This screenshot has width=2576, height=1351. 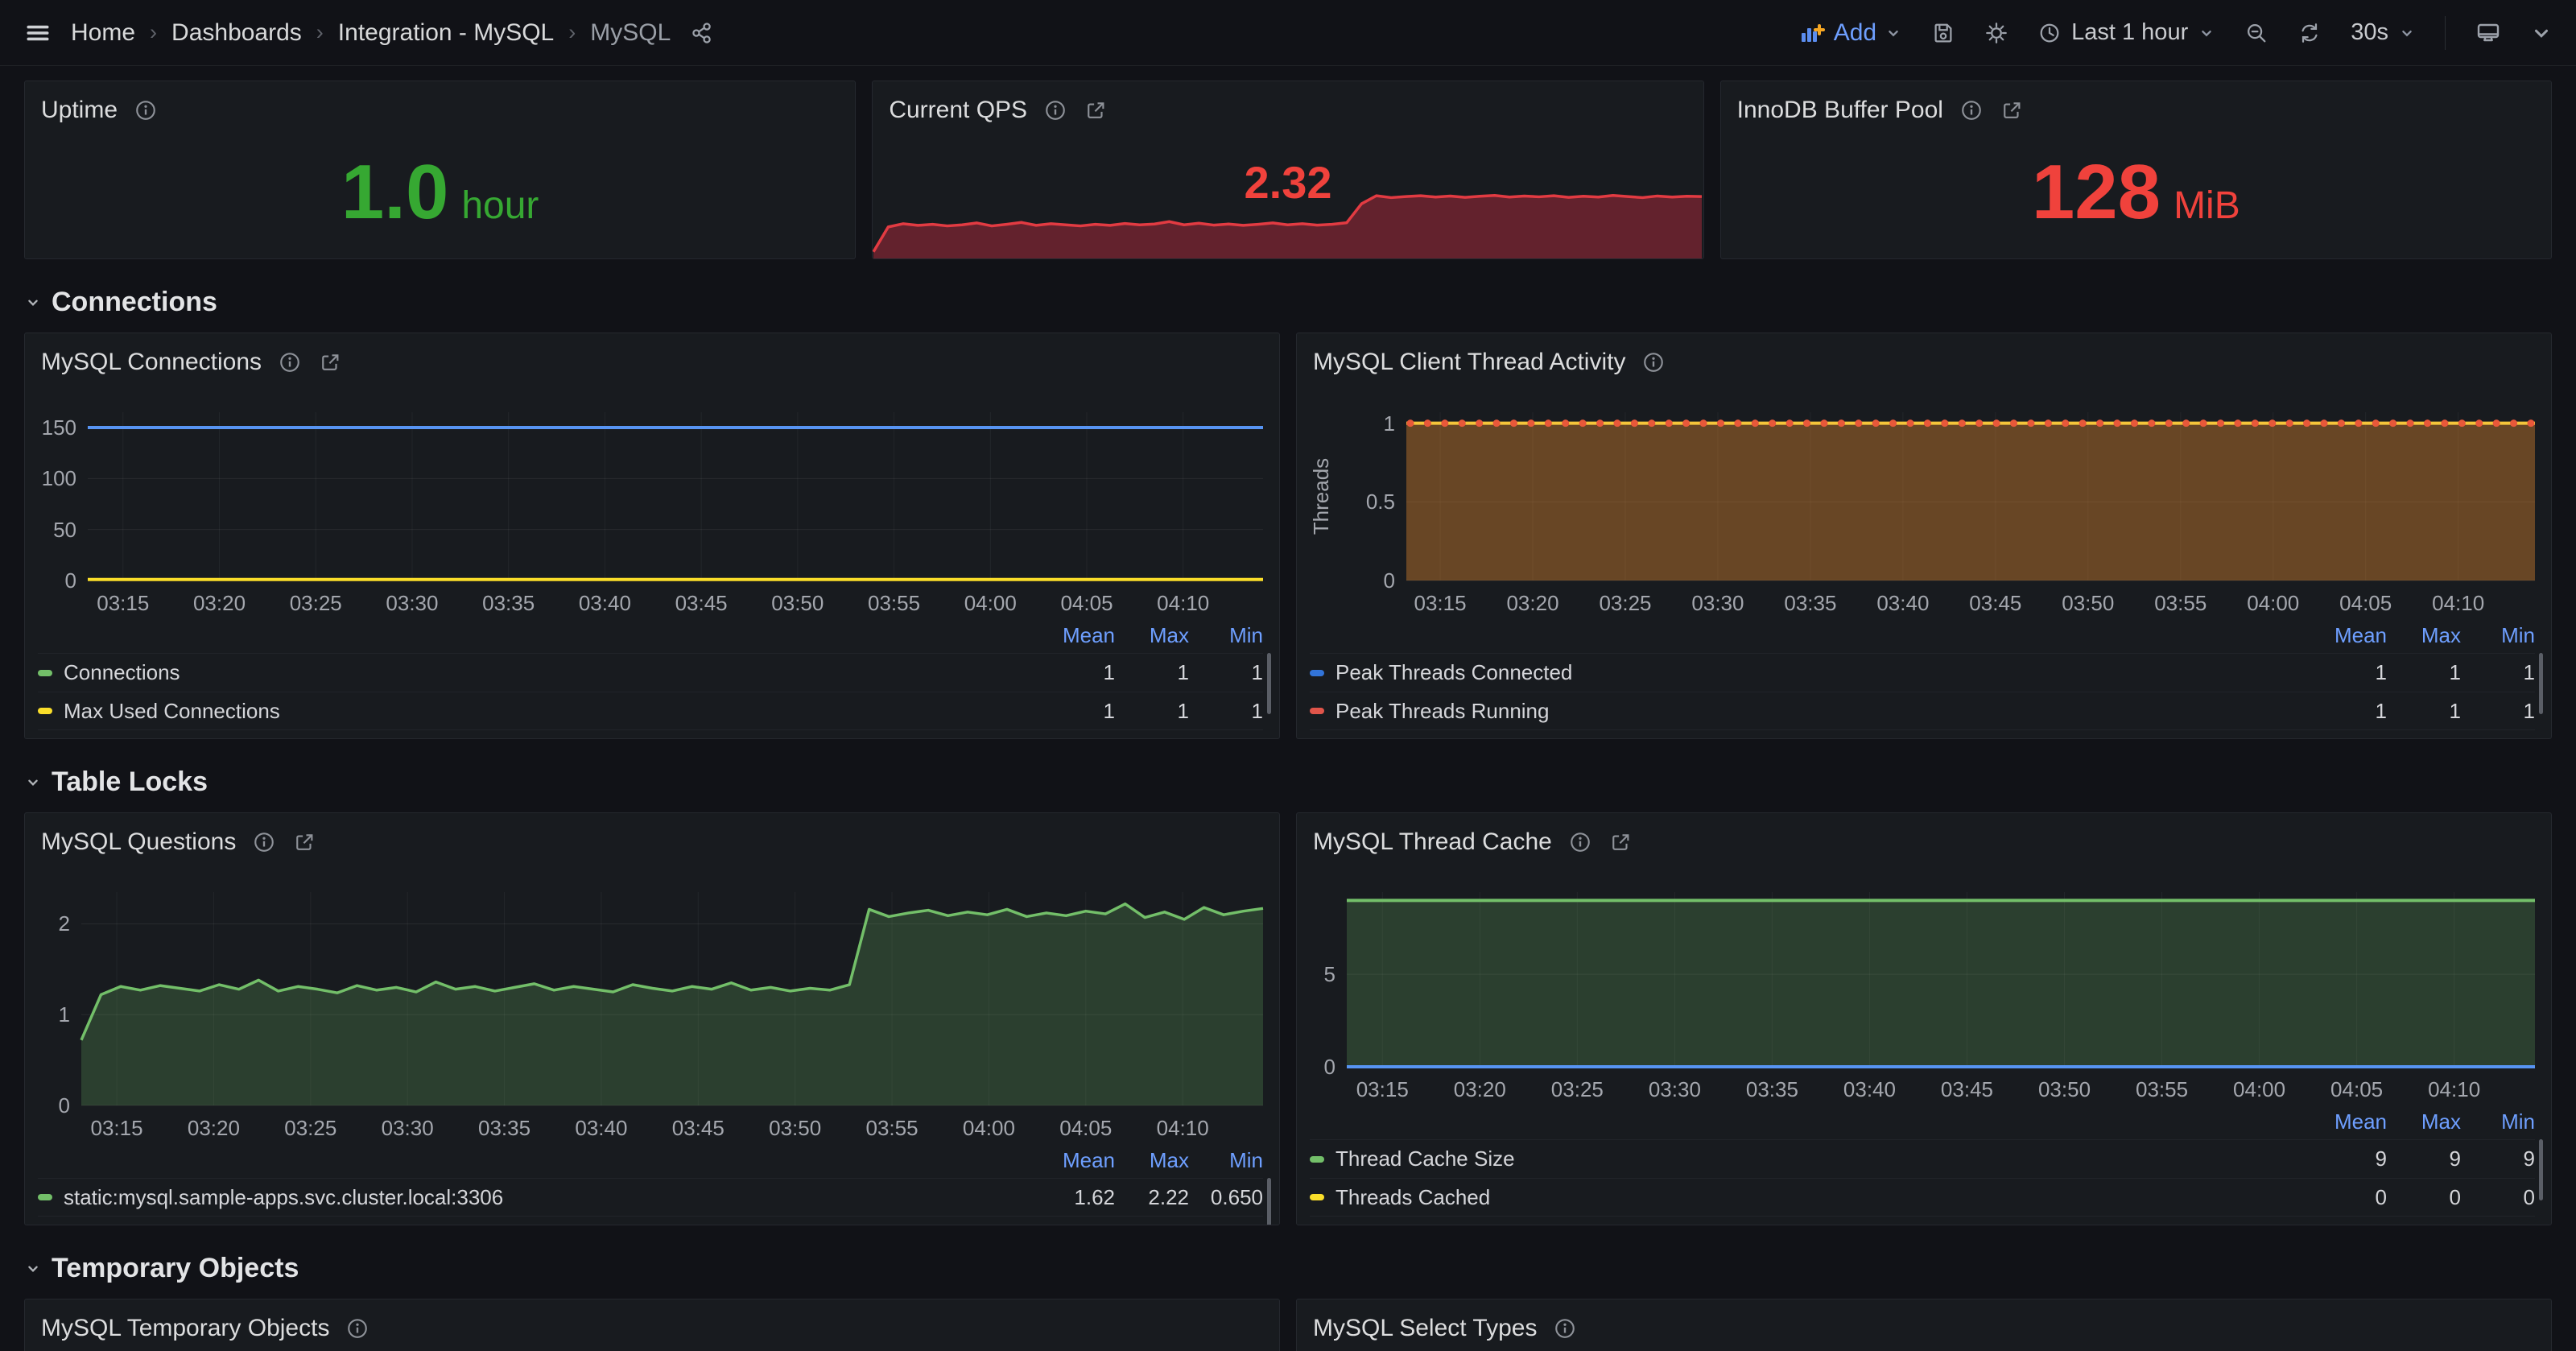 What do you see at coordinates (1811, 672) in the screenshot?
I see `legend-series-label: Peak Threads Connected` at bounding box center [1811, 672].